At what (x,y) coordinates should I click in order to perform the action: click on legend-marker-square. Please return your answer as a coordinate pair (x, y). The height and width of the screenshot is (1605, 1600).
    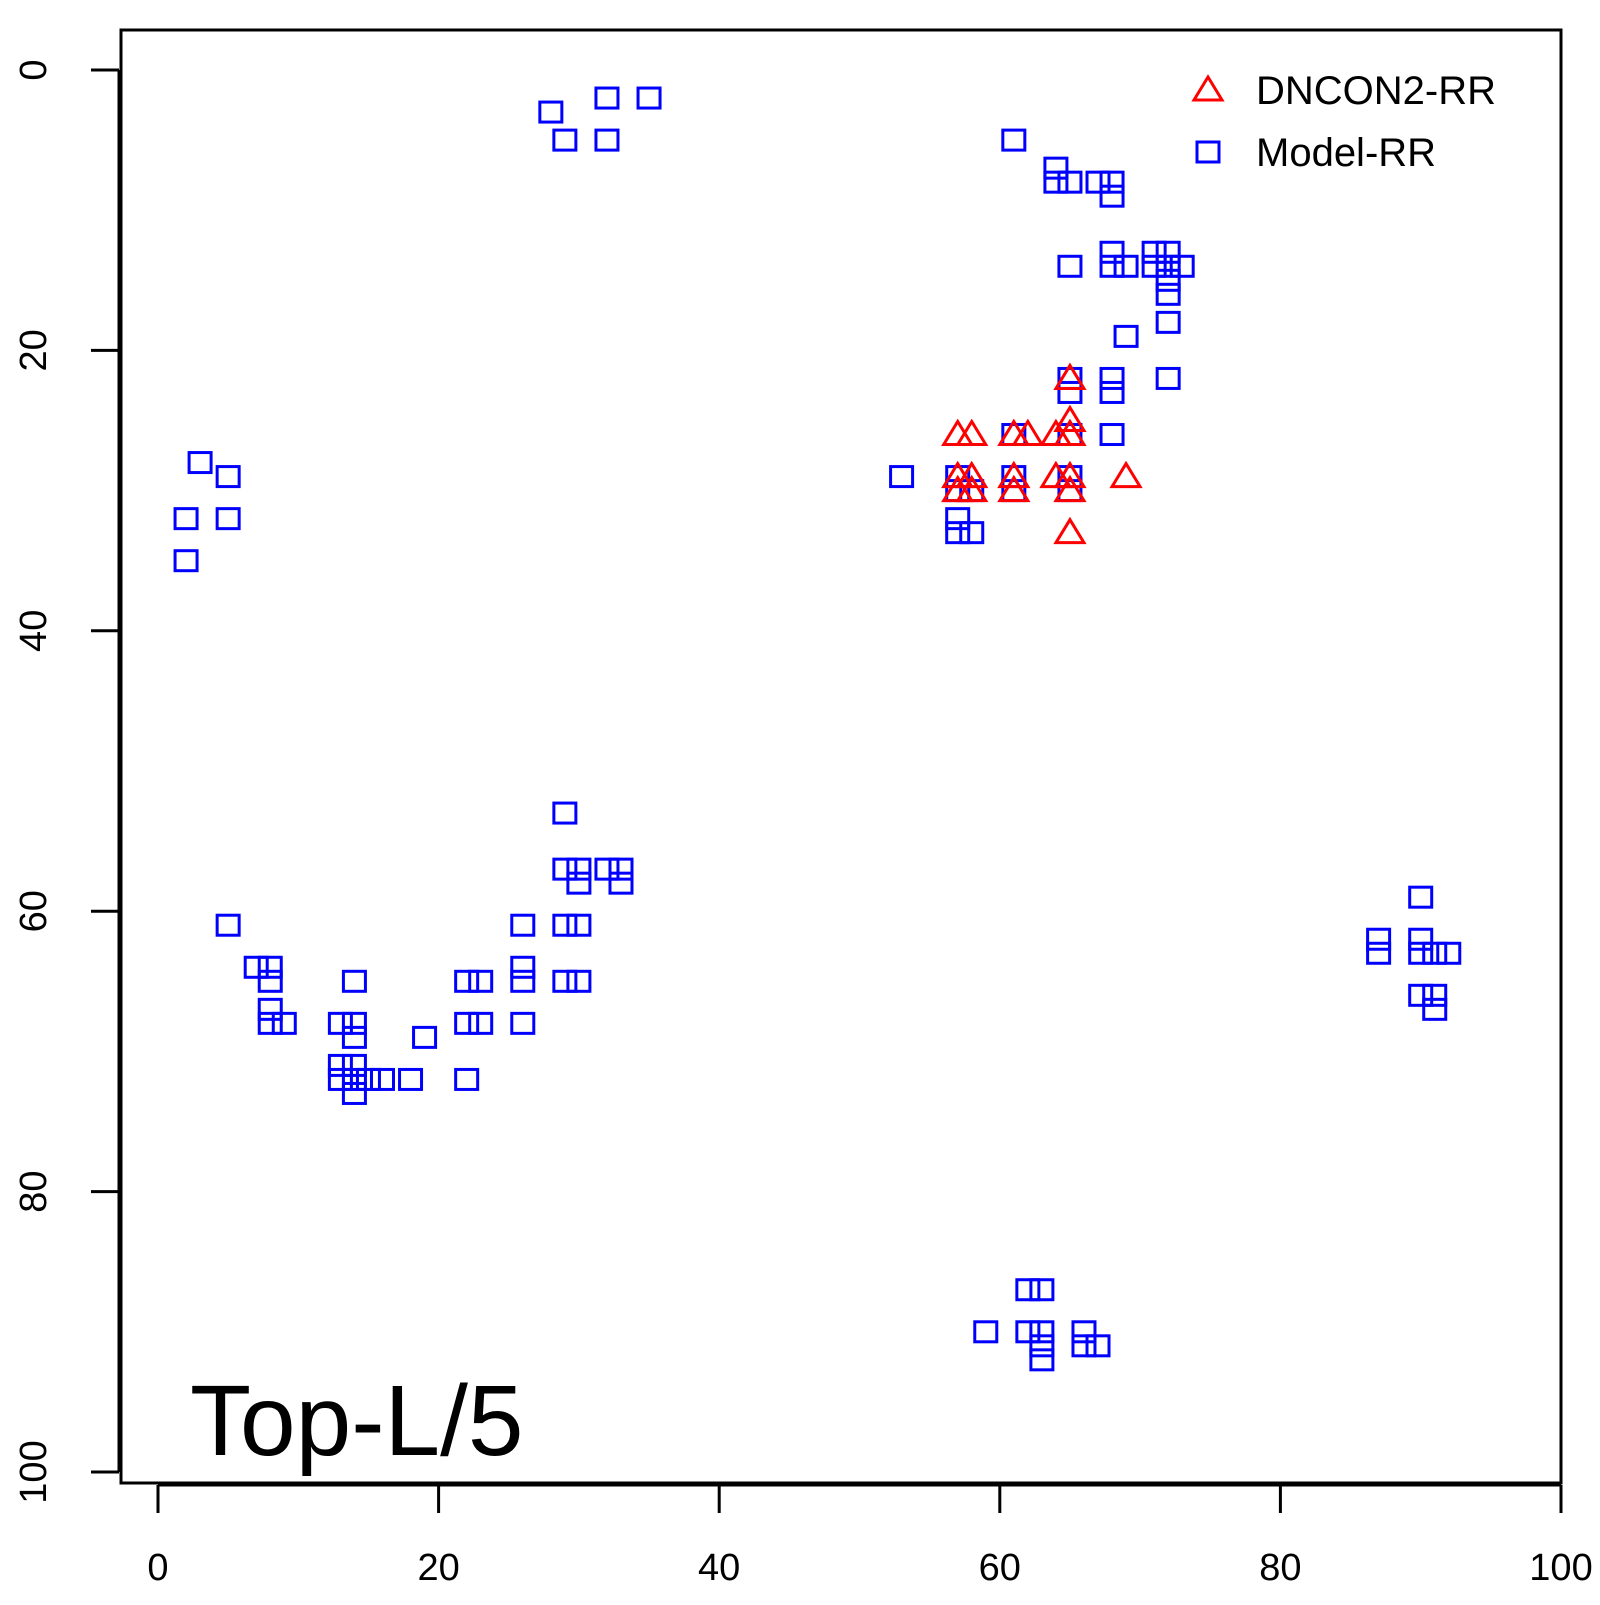
    Looking at the image, I should click on (1208, 152).